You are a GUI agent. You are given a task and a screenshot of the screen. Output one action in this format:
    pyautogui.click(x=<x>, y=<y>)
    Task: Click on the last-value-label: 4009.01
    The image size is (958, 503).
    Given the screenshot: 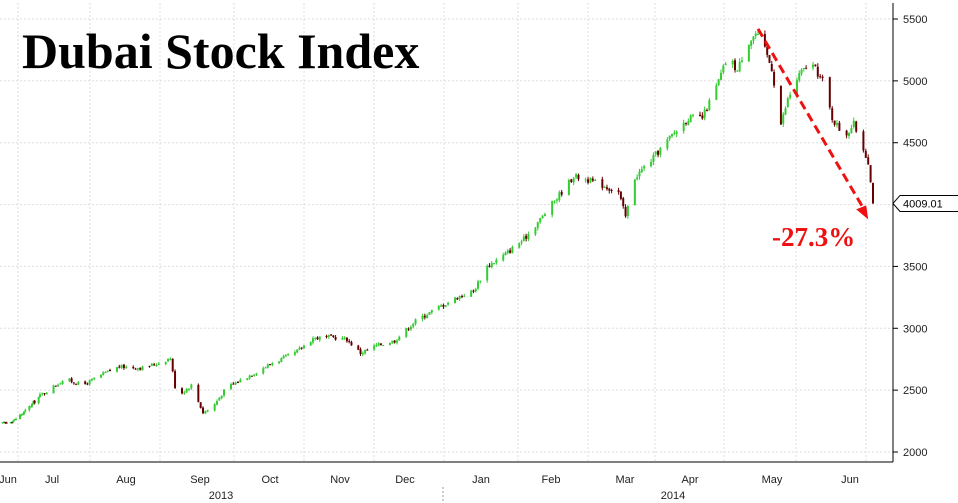 What is the action you would take?
    pyautogui.click(x=923, y=204)
    